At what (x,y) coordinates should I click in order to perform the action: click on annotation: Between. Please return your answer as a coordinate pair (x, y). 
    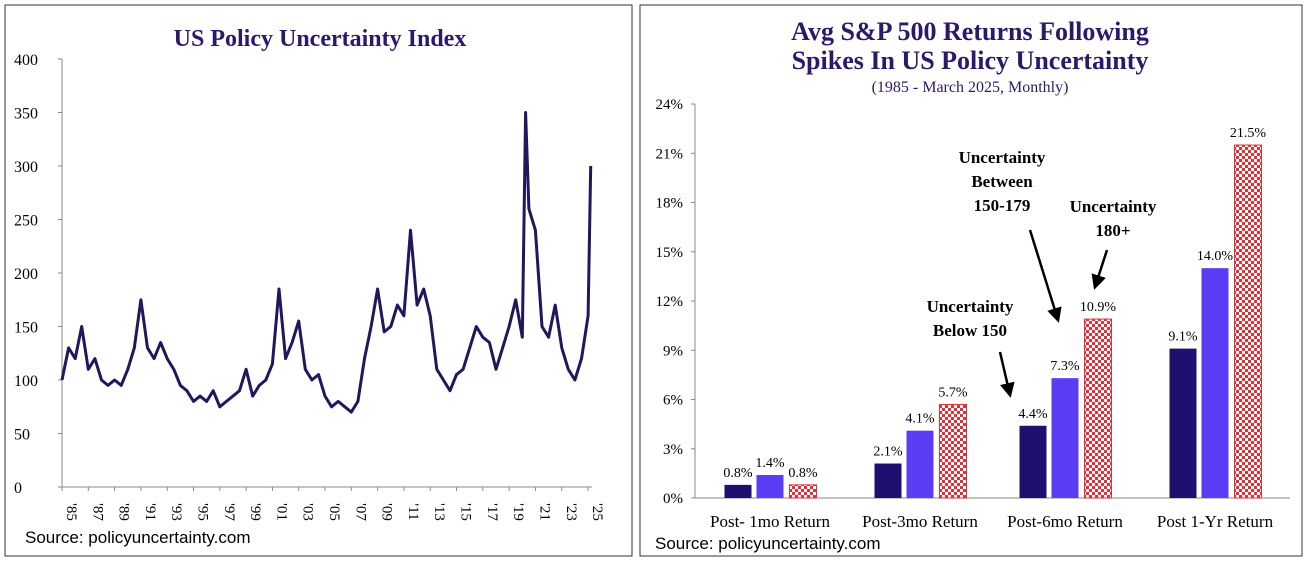
    Looking at the image, I should click on (1002, 181).